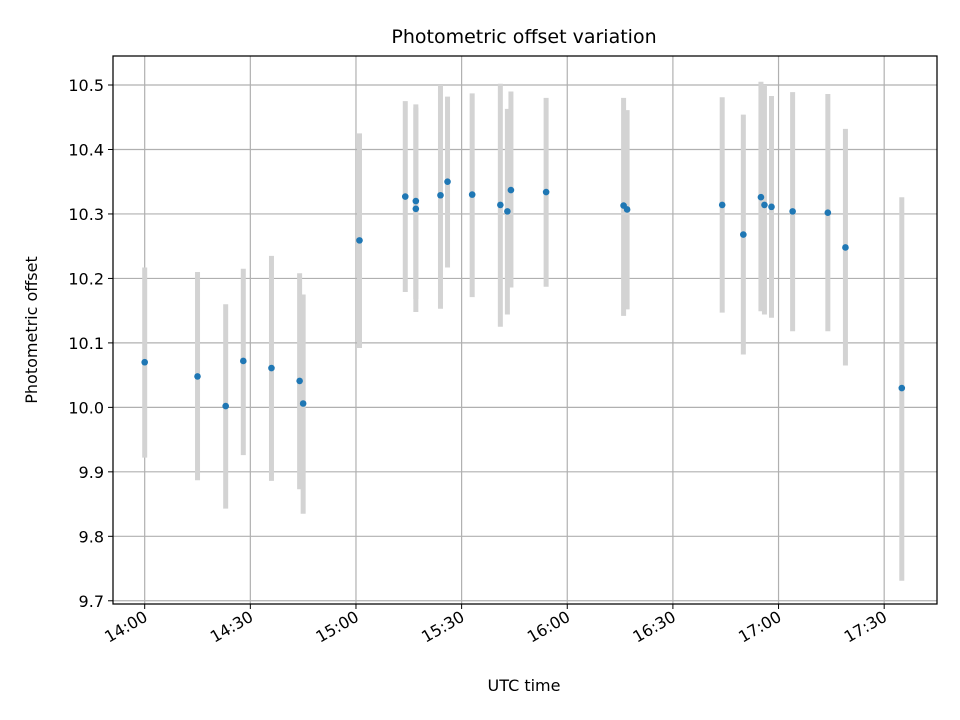 The image size is (960, 720). What do you see at coordinates (86, 149) in the screenshot?
I see `y-tick-label: 10.4` at bounding box center [86, 149].